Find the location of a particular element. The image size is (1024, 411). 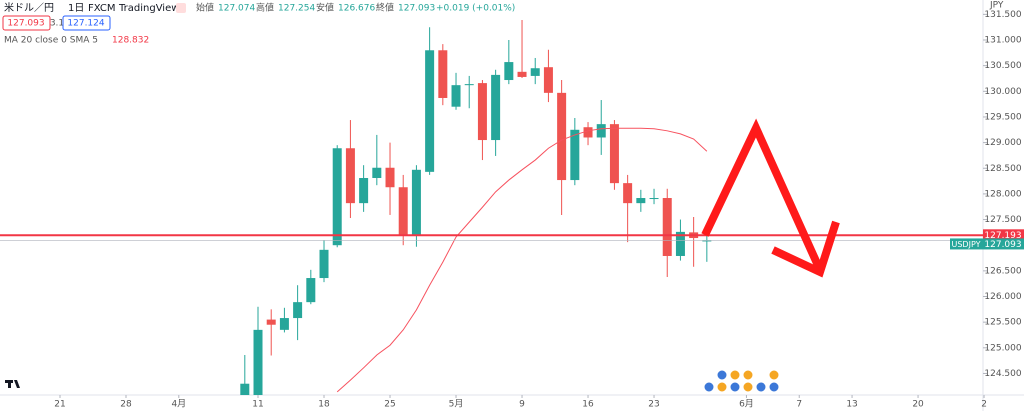

last-price-tag is located at coordinates (1003, 244).